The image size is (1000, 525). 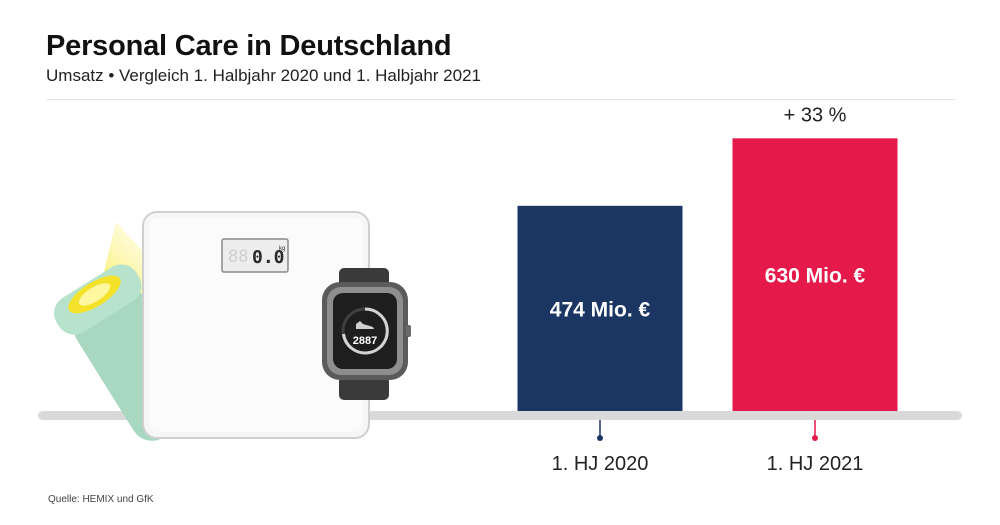 I want to click on scale-display, so click(x=255, y=255).